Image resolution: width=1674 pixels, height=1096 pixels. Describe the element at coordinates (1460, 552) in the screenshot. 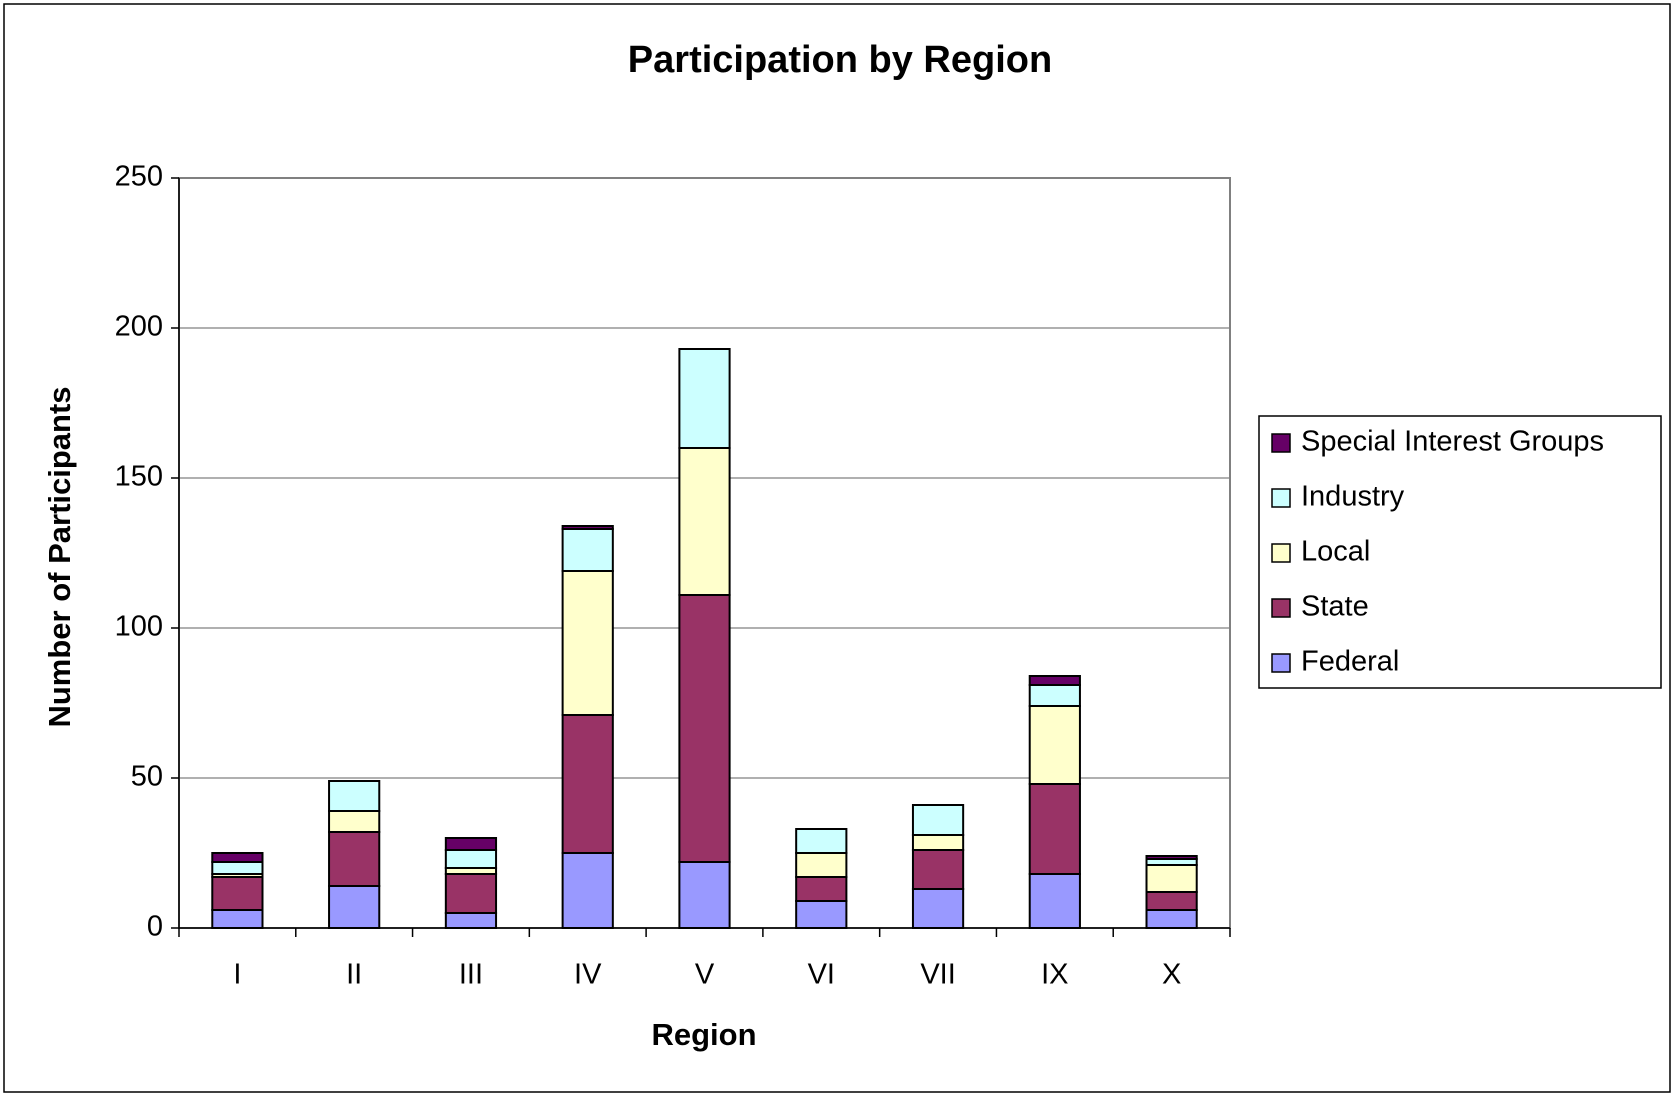

I see `legend-box` at that location.